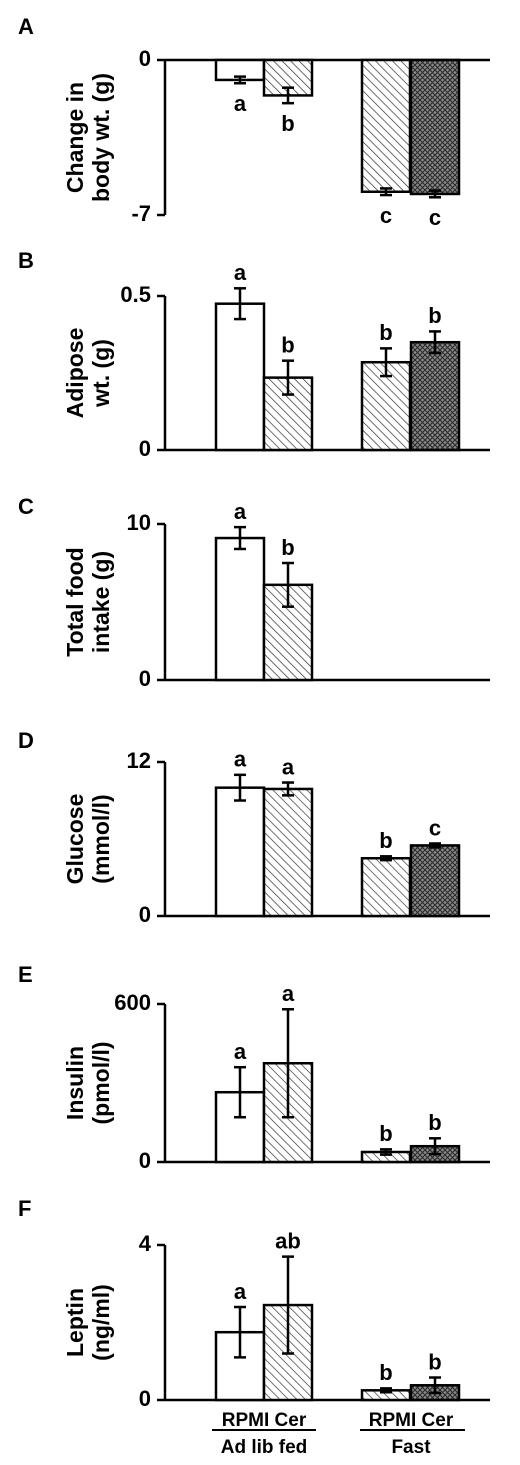  What do you see at coordinates (26, 260) in the screenshot?
I see `panel-letter: B` at bounding box center [26, 260].